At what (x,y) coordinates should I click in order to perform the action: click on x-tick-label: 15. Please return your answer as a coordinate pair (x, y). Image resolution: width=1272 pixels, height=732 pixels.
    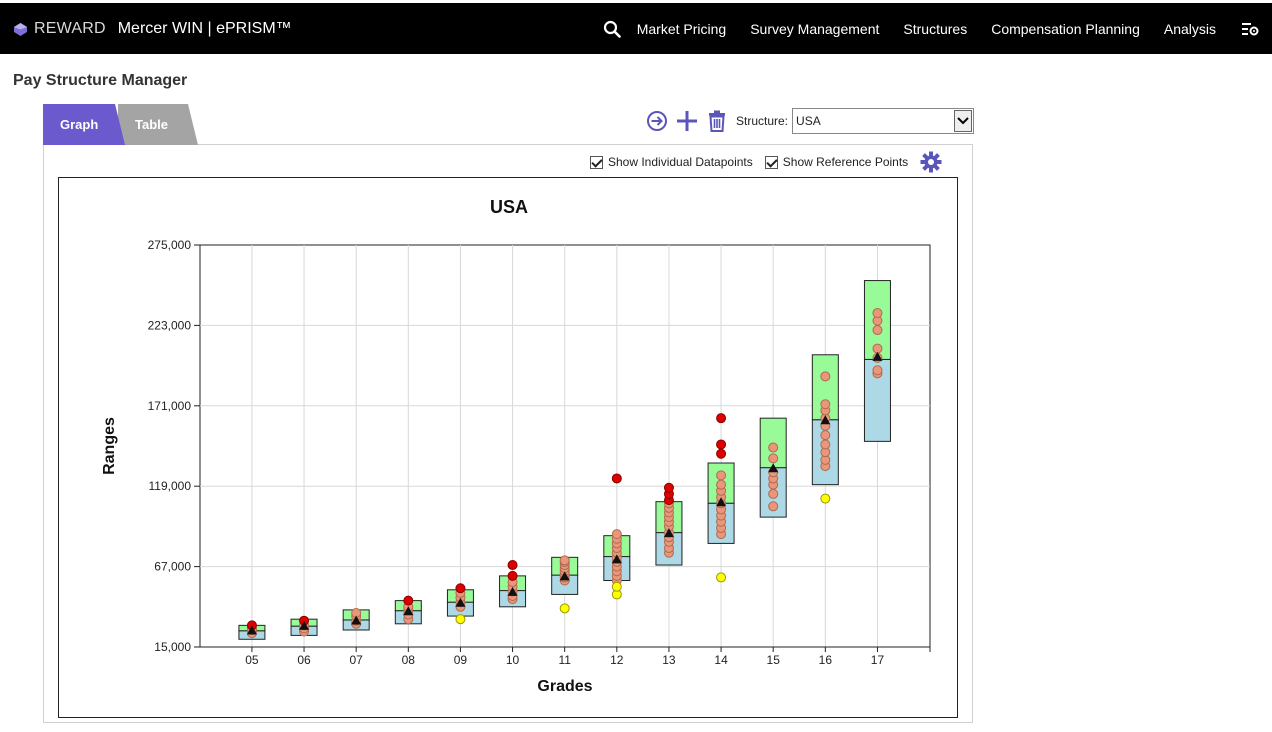
    Looking at the image, I should click on (774, 660).